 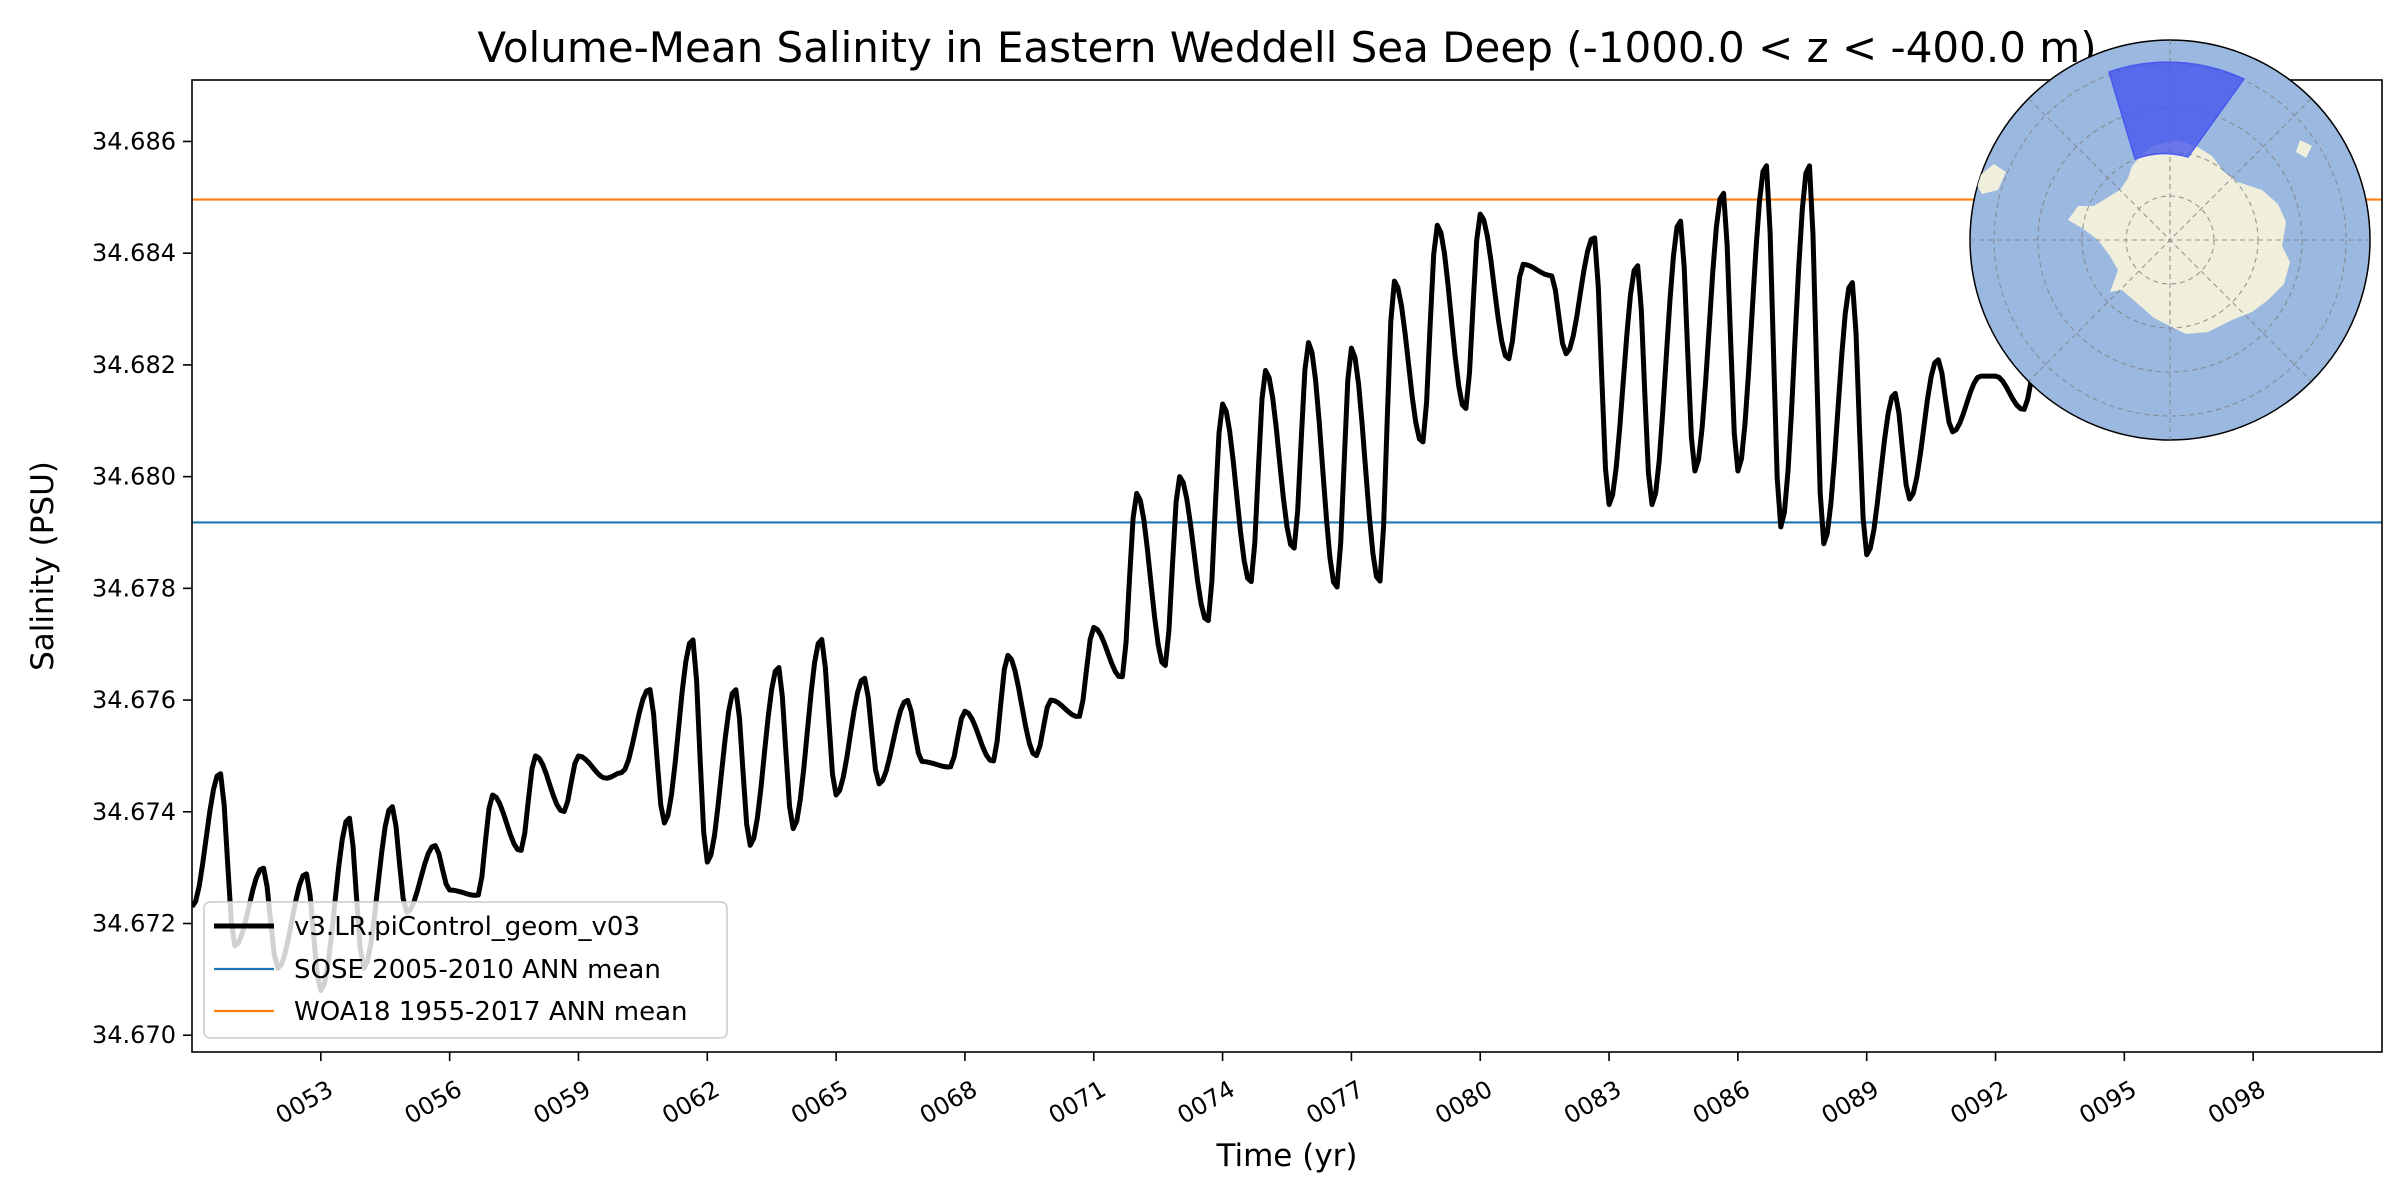 I want to click on x-tick-label: 0092, so click(x=1979, y=1102).